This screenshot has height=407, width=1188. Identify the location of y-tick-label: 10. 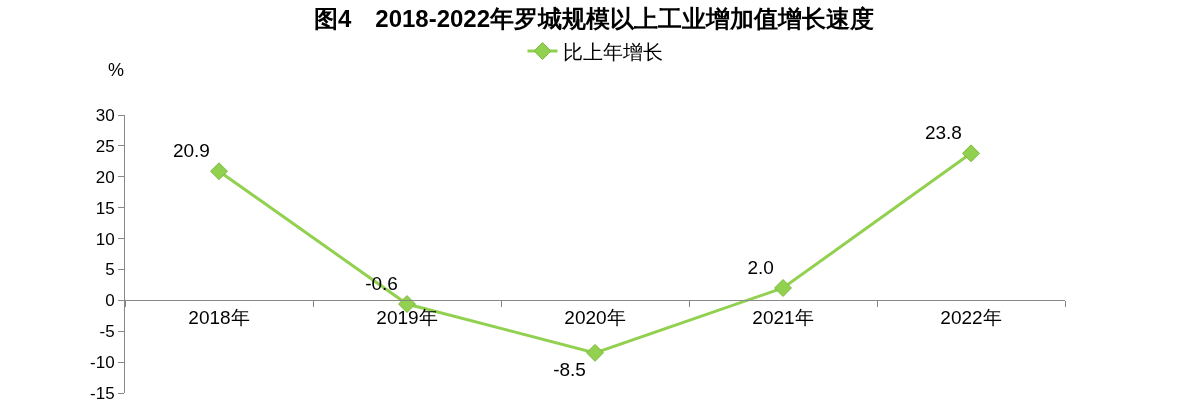
(105, 239).